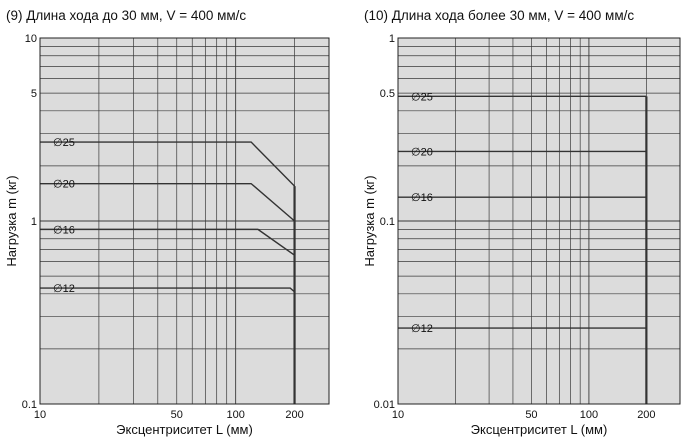 The width and height of the screenshot is (683, 439). Describe the element at coordinates (384, 405) in the screenshot. I see `chart-10-y-tick-label: 0.01` at that location.